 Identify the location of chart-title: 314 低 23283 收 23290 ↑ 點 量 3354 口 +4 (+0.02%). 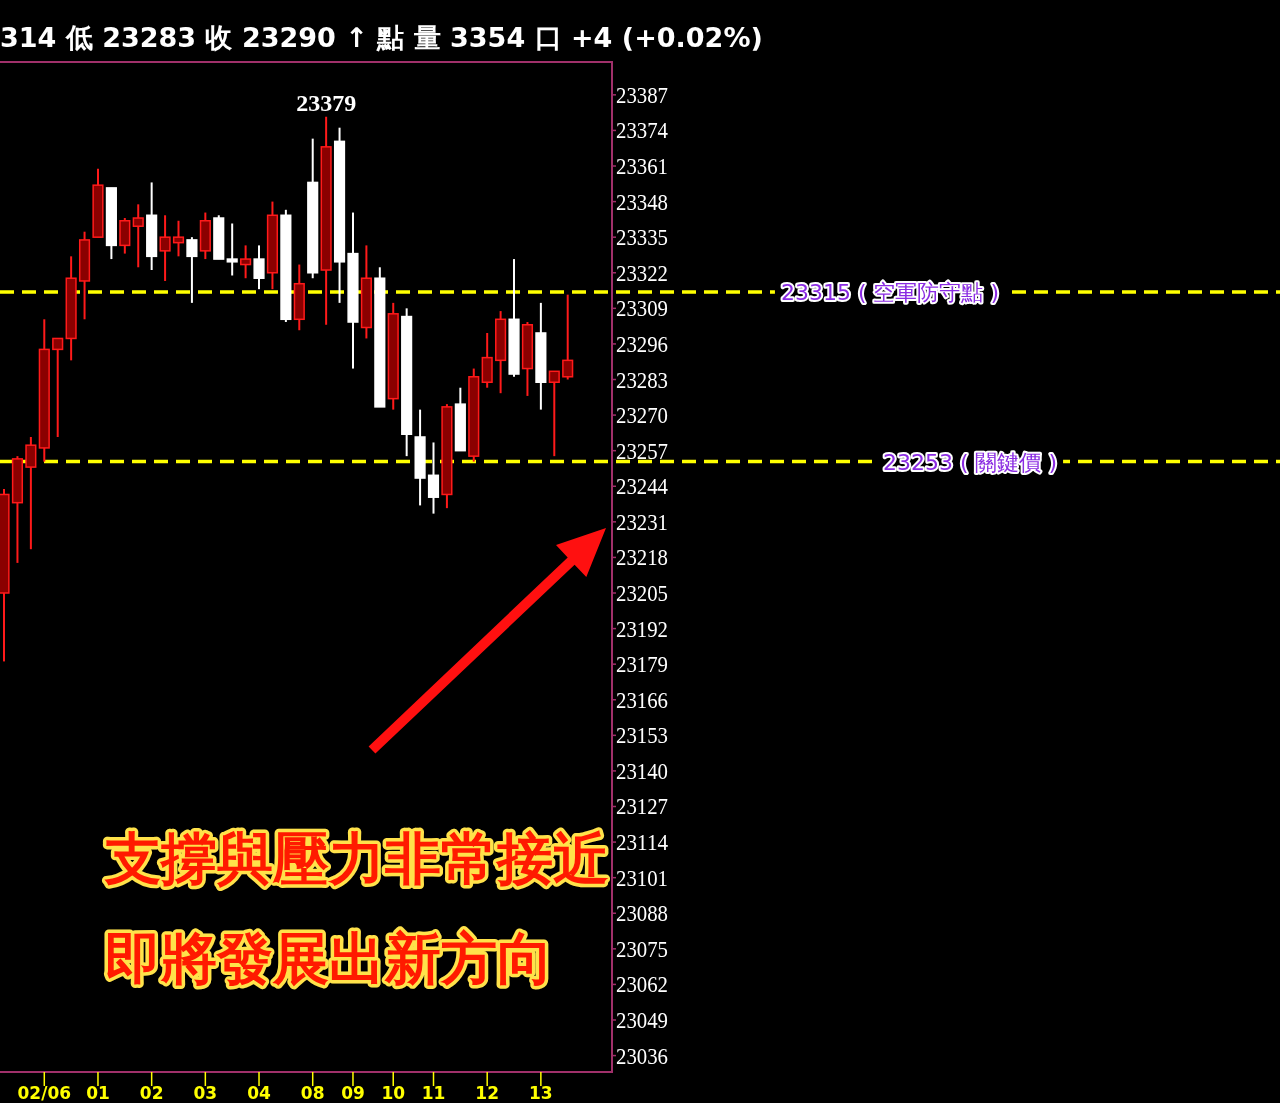
(381, 37).